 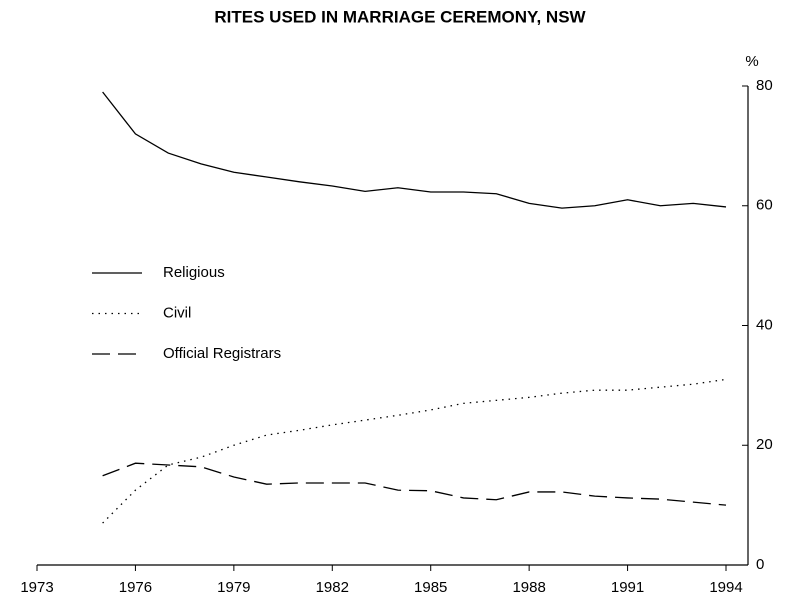 I want to click on x-tick-label: 1979, so click(x=233, y=587).